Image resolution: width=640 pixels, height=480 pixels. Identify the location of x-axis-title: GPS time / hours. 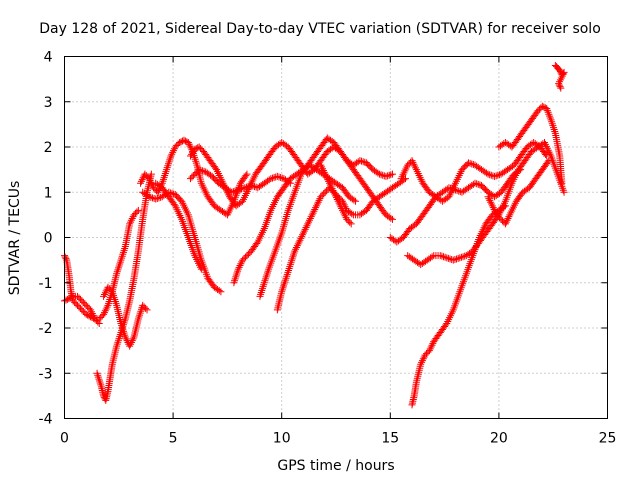
(335, 466).